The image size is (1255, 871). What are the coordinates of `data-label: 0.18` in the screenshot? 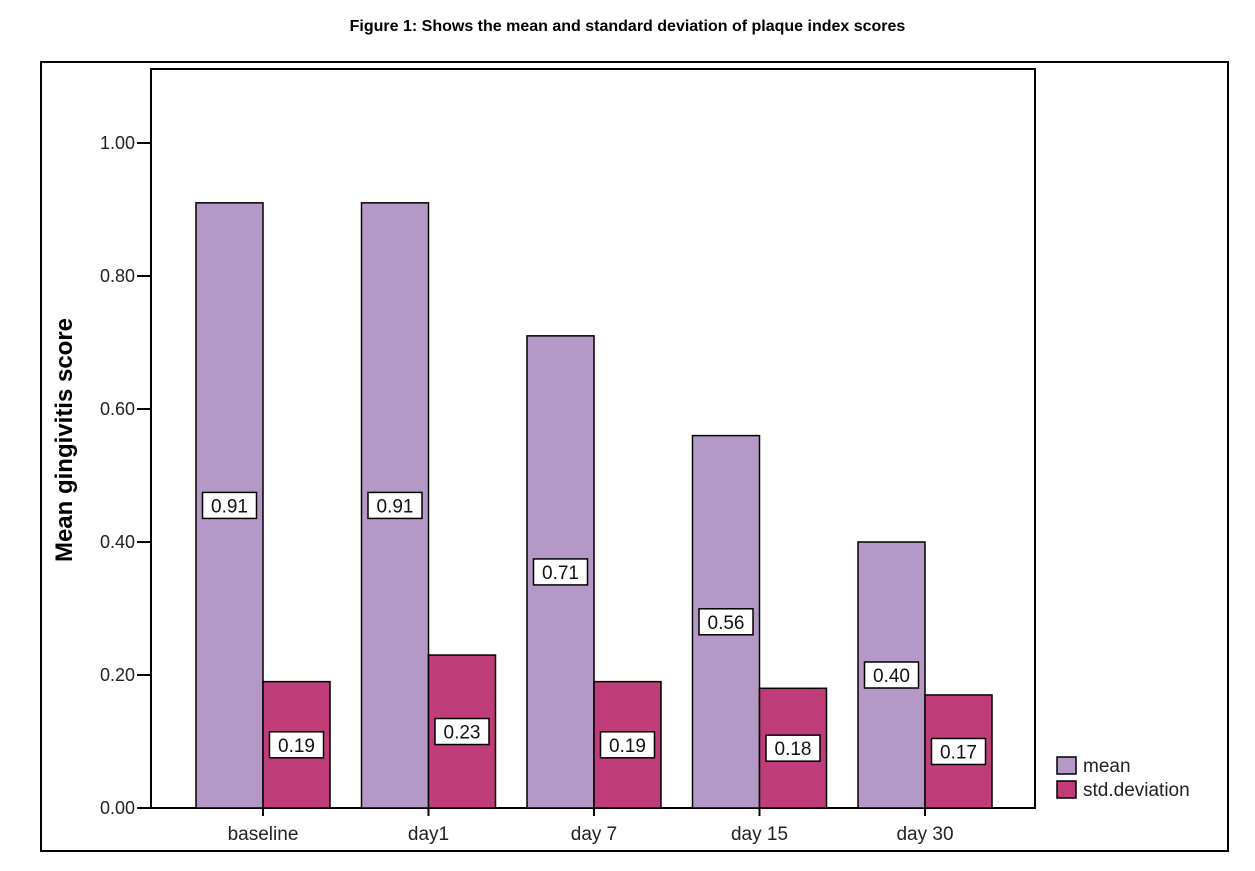 It's located at (793, 749).